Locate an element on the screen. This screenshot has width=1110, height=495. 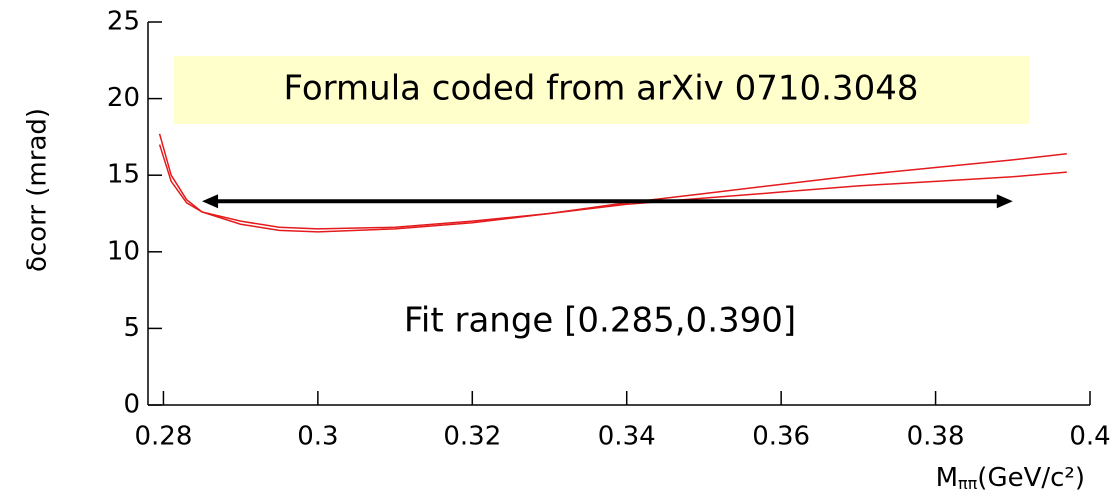
annotation: Formula coded from arXiv 0710.3048 is located at coordinates (601, 89).